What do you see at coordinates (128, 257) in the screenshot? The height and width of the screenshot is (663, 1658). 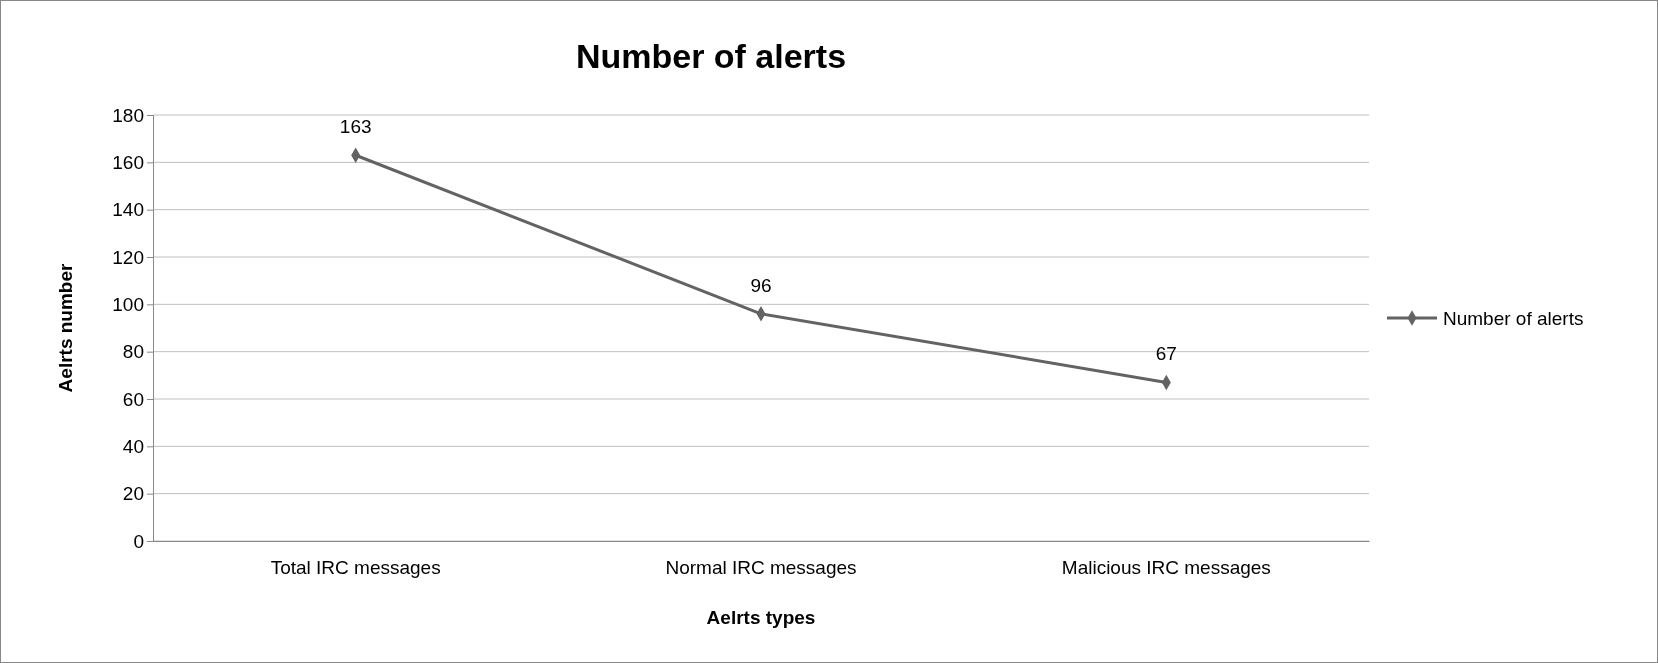 I see `y-tick-label: 120` at bounding box center [128, 257].